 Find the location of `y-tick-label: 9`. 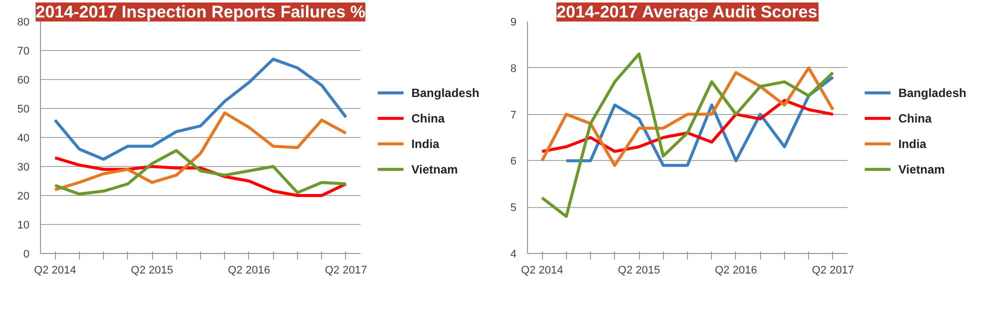

y-tick-label: 9 is located at coordinates (513, 22).